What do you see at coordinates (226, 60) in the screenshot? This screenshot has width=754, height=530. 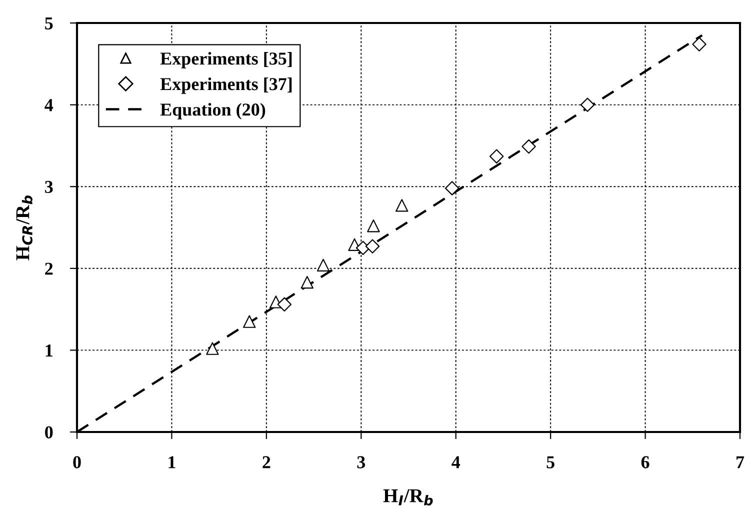 I see `legend-label: Experiments [35]` at bounding box center [226, 60].